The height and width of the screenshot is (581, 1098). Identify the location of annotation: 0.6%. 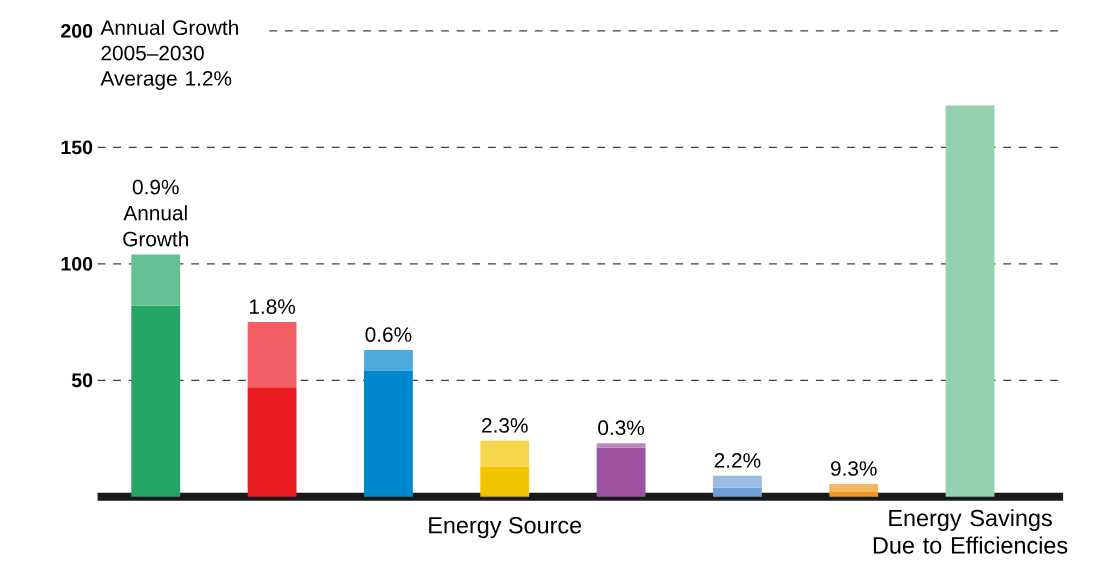
(388, 335).